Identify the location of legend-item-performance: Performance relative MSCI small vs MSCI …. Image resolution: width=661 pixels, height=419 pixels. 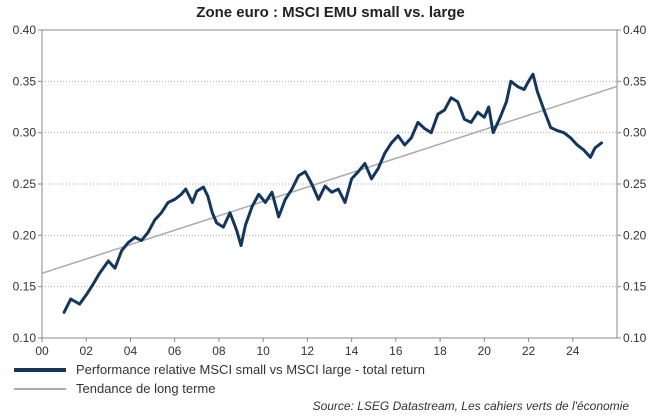
(219, 369).